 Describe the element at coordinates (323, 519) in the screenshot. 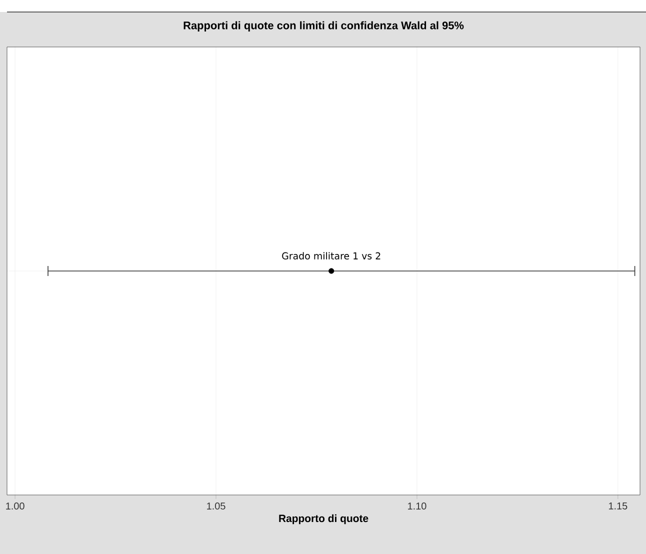

I see `x-axis-title: Rapporto di quote` at that location.